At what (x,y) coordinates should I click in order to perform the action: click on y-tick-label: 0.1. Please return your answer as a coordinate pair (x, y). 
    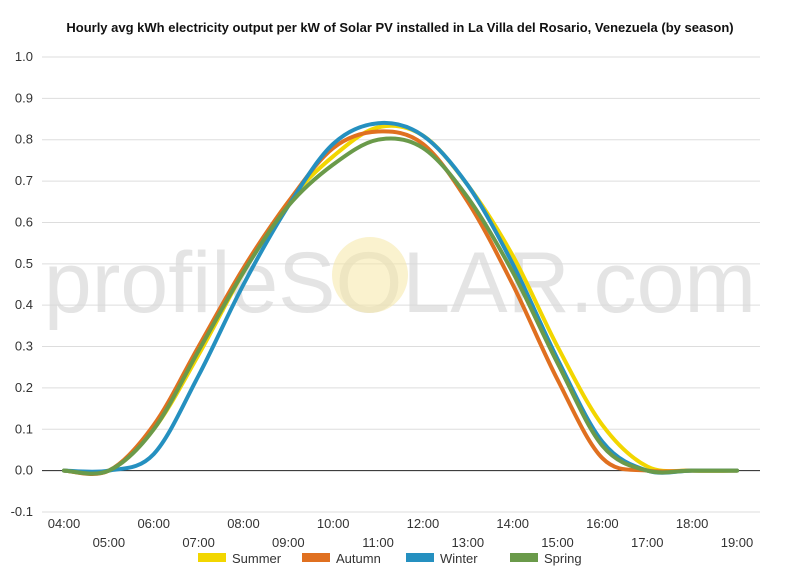
    Looking at the image, I should click on (24, 428).